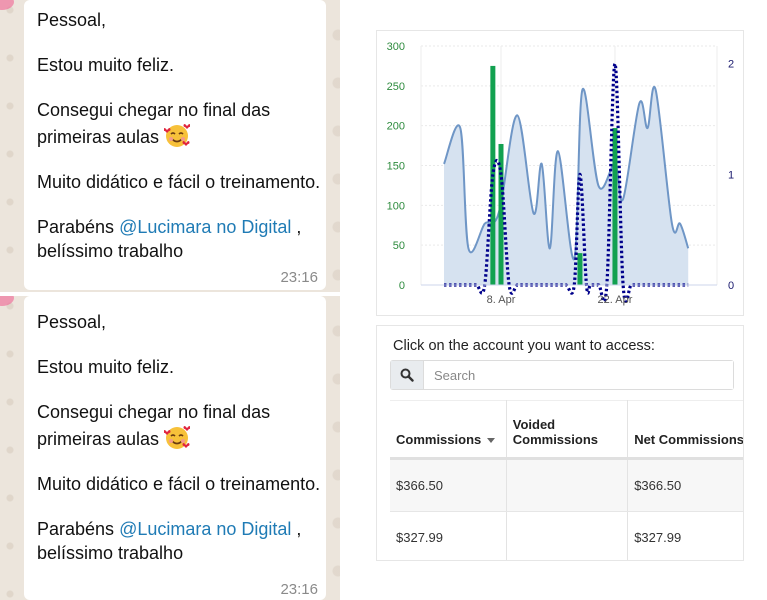 Image resolution: width=767 pixels, height=600 pixels. What do you see at coordinates (685, 430) in the screenshot?
I see `column-header-net-commissions: Net Commissions` at bounding box center [685, 430].